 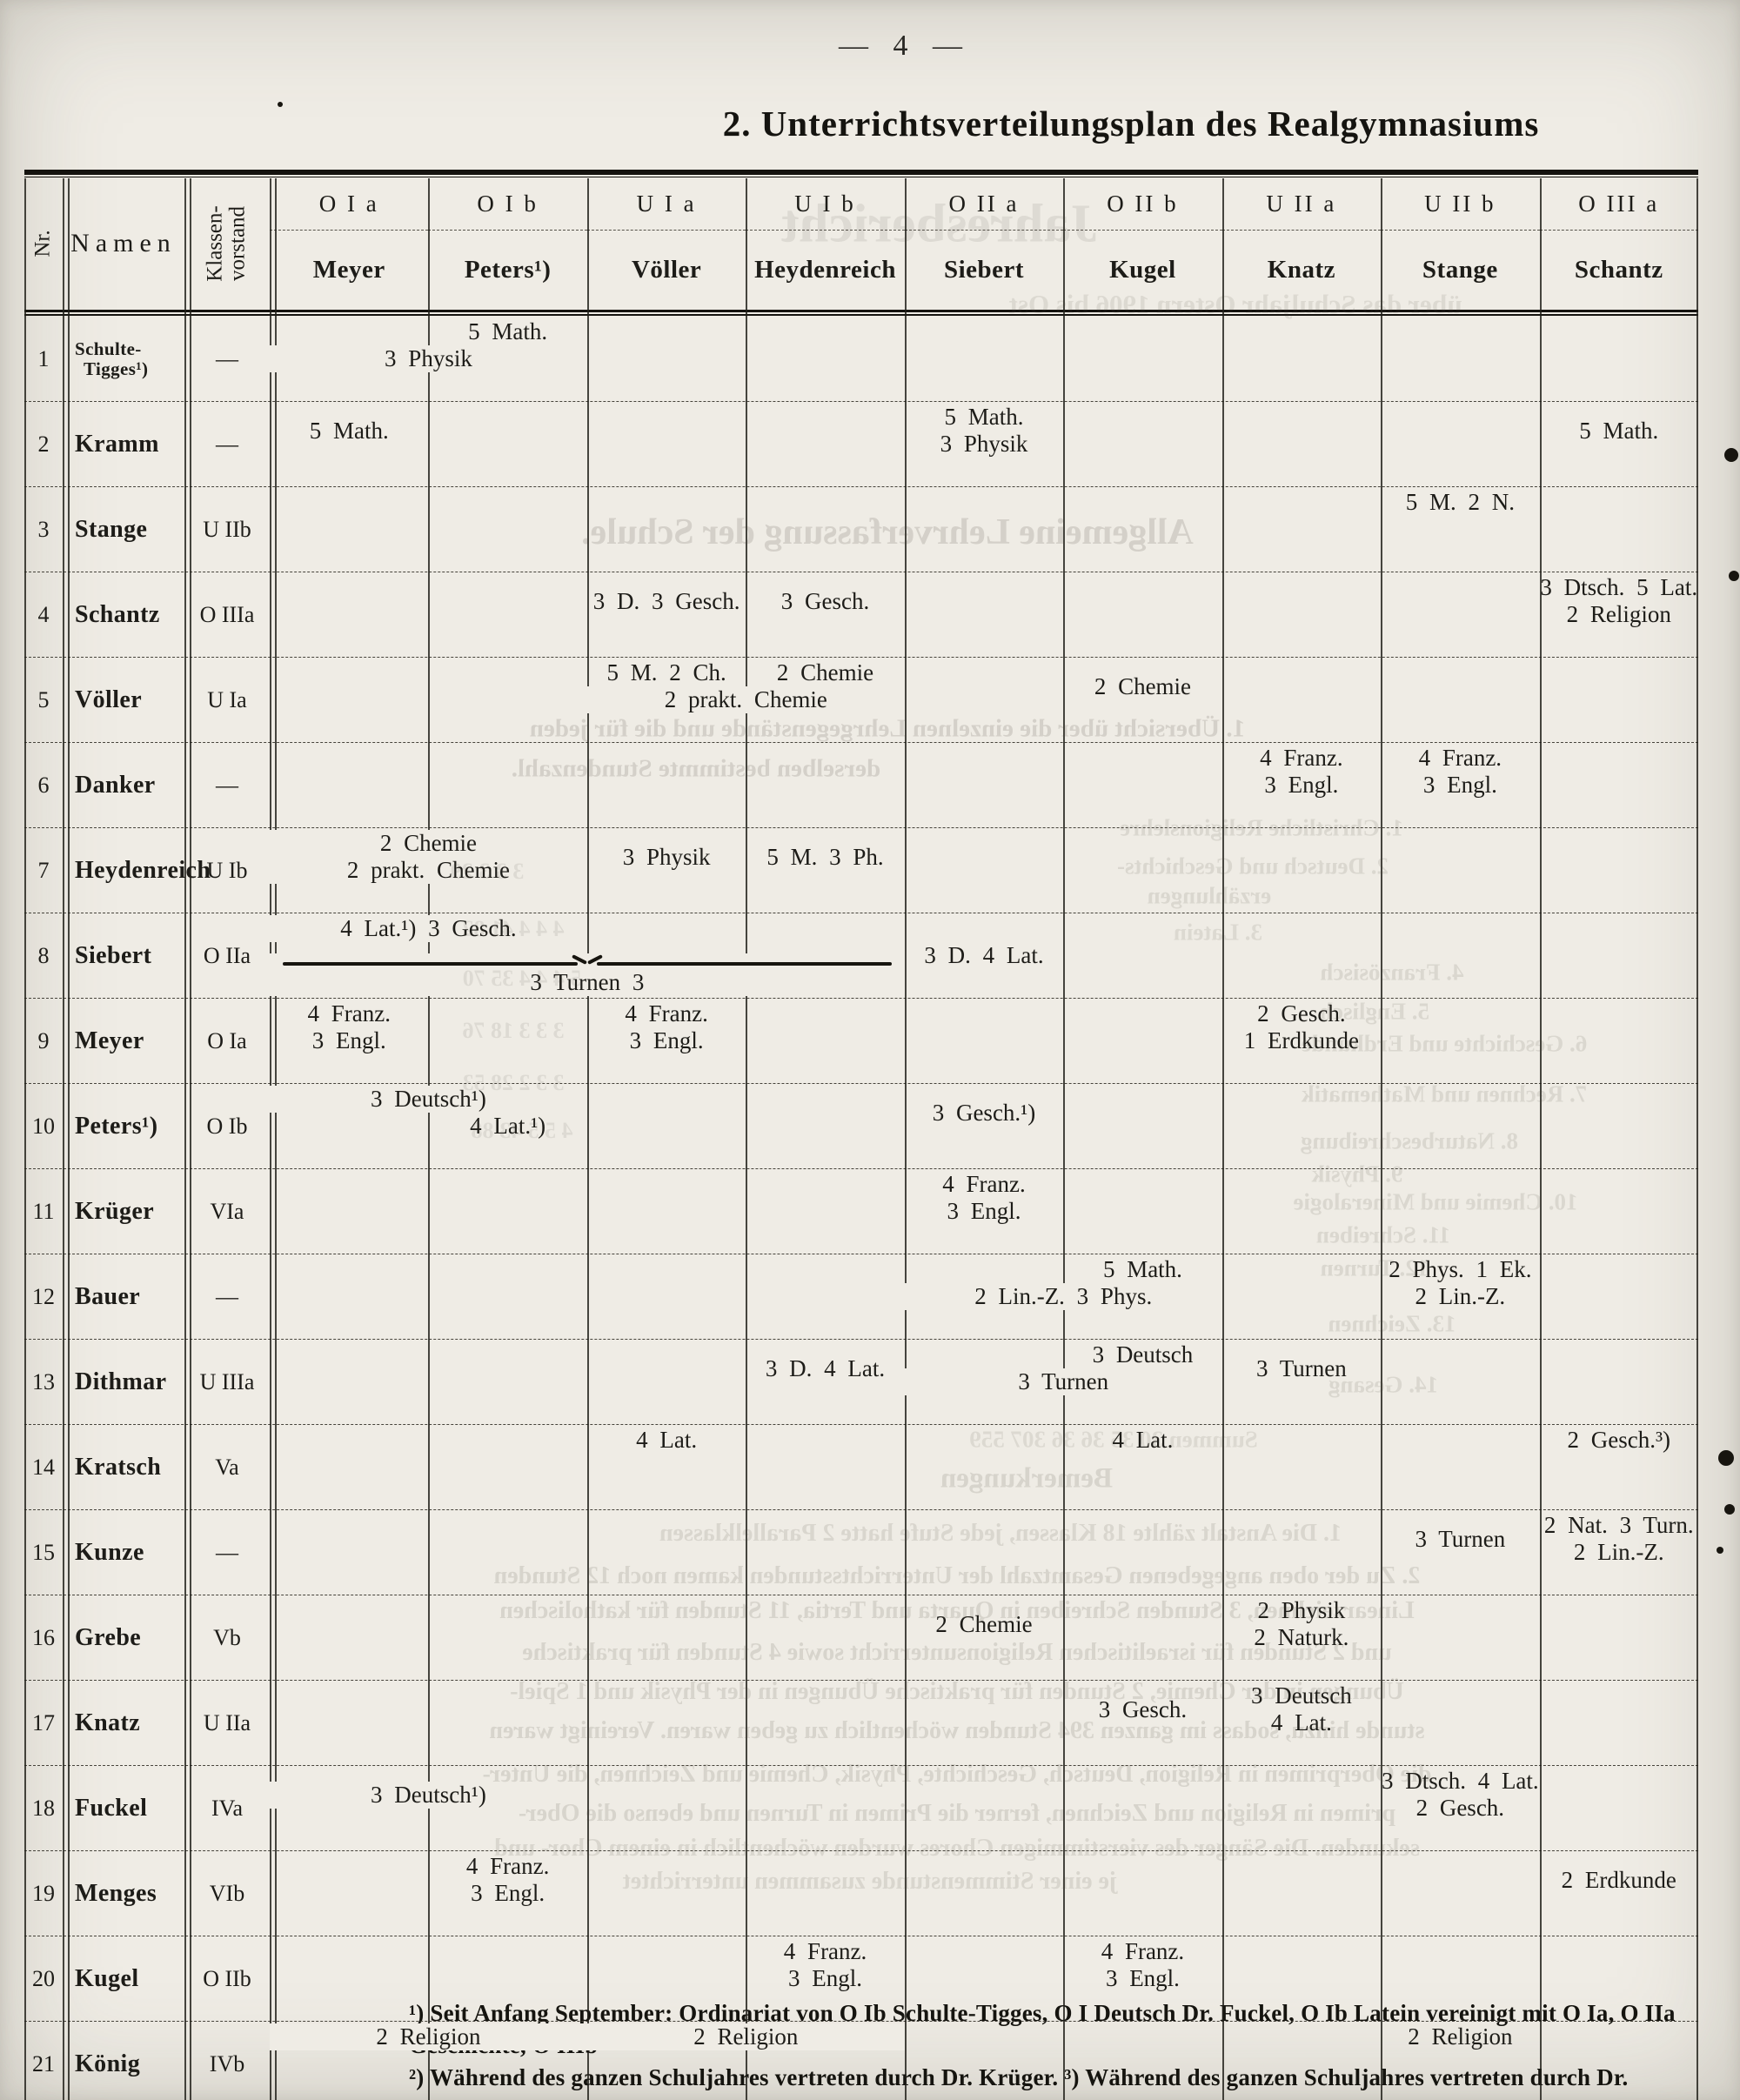 I want to click on teacher-name: Krüger, so click(x=115, y=1211).